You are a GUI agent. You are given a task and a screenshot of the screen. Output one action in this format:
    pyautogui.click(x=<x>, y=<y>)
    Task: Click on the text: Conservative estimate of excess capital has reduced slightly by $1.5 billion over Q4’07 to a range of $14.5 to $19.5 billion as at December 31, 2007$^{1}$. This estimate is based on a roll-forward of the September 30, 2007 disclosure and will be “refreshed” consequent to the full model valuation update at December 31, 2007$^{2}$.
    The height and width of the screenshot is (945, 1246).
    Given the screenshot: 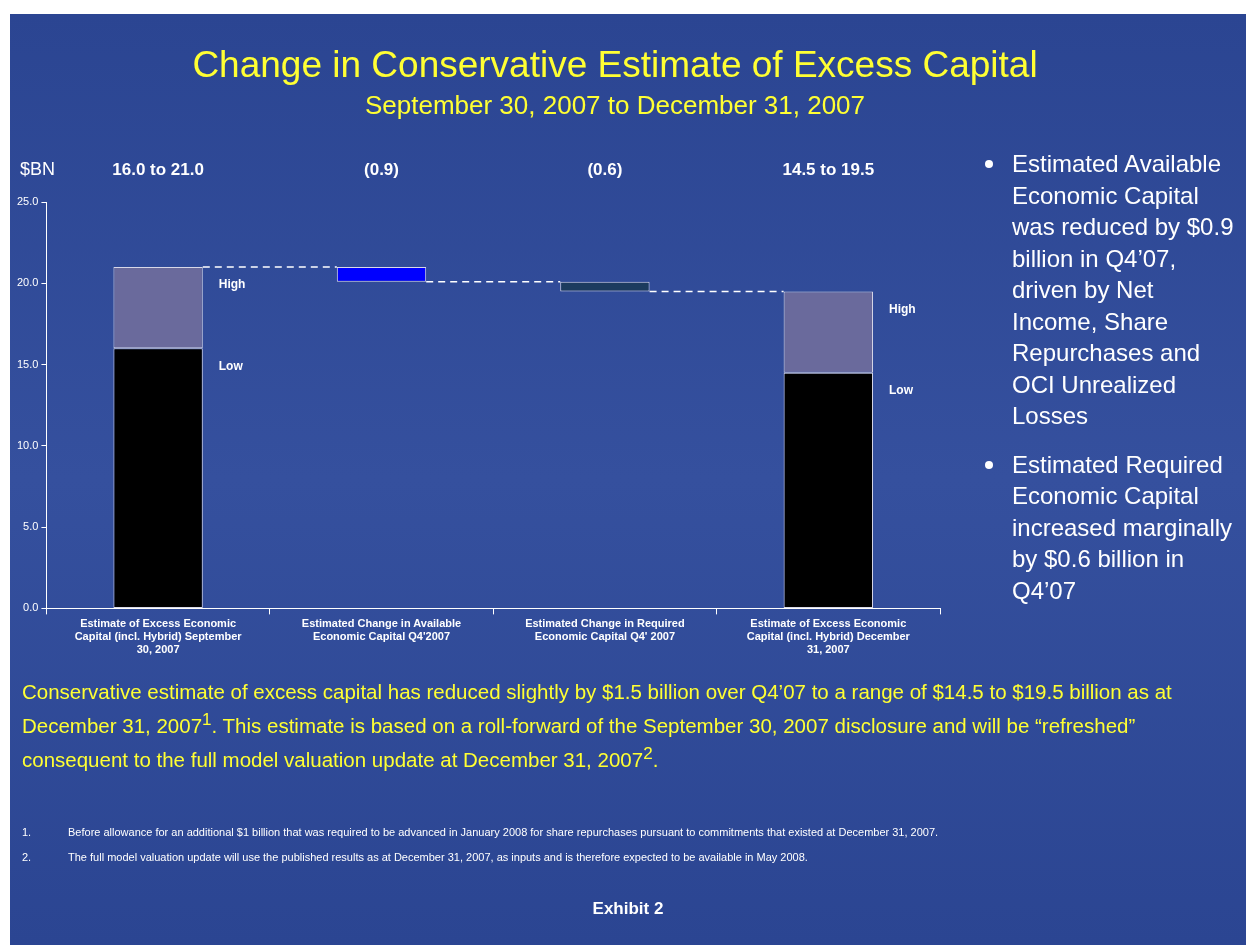 What is the action you would take?
    pyautogui.click(x=597, y=726)
    